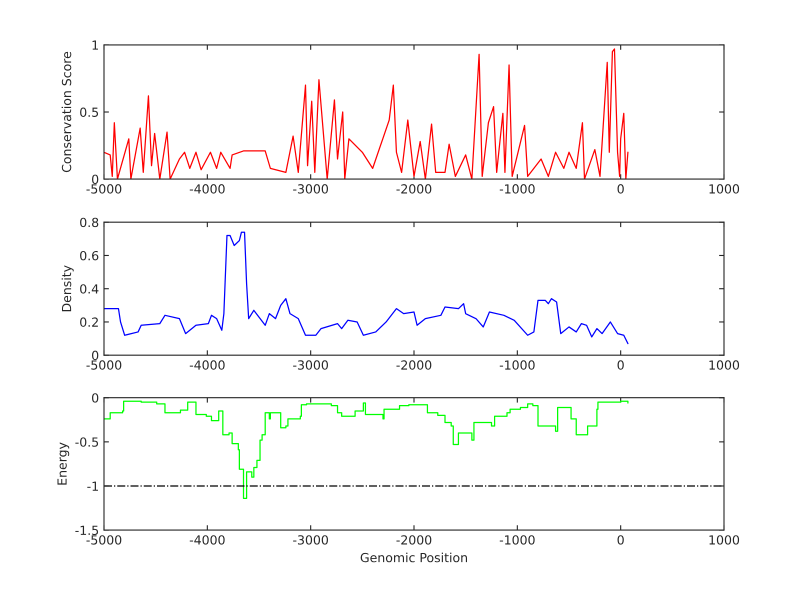 This screenshot has width=800, height=599. I want to click on x-axis-title: Genomic Position, so click(413, 557).